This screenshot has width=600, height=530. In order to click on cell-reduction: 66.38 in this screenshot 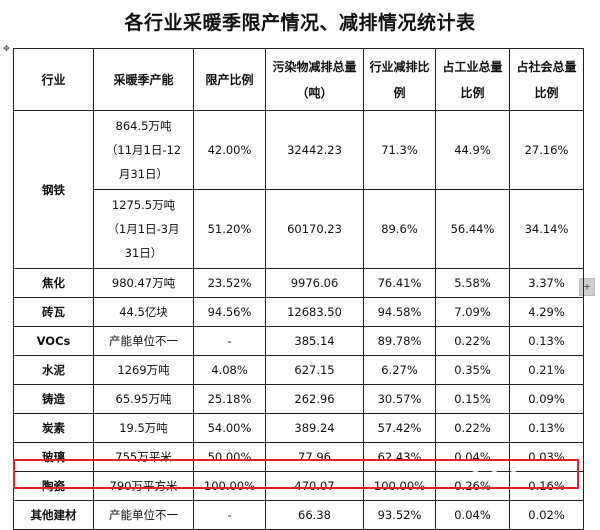, I will do `click(314, 515)`.